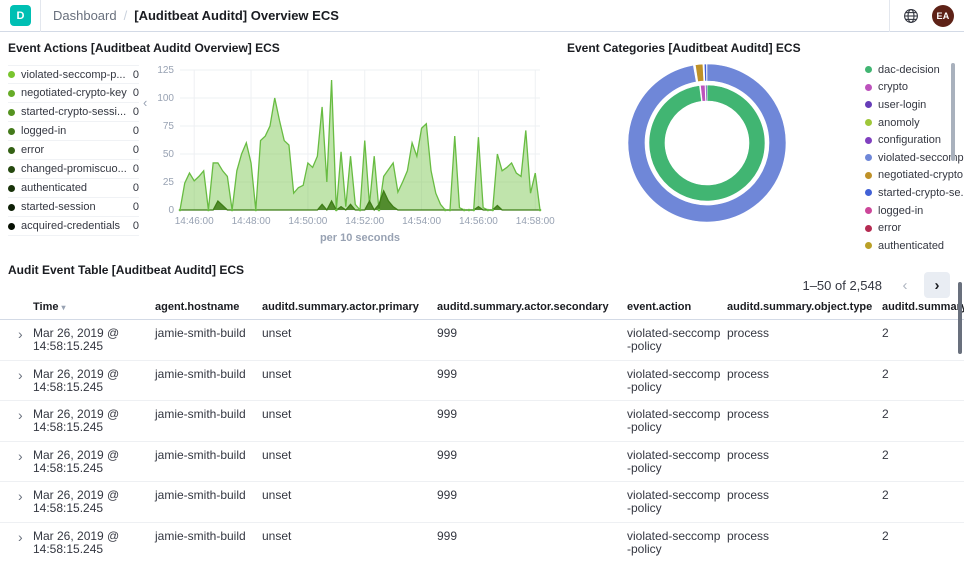 The image size is (964, 561). Describe the element at coordinates (905, 285) in the screenshot. I see `prev-page-button: ‹` at that location.